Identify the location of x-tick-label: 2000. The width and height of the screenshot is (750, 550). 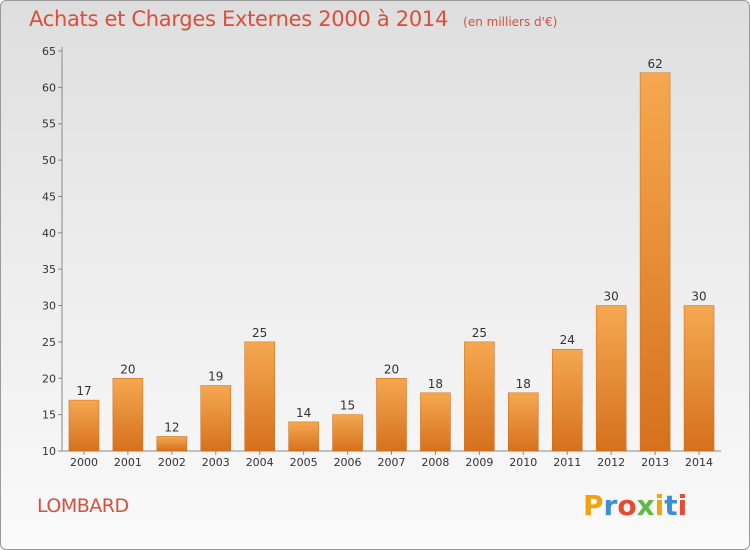
(84, 462).